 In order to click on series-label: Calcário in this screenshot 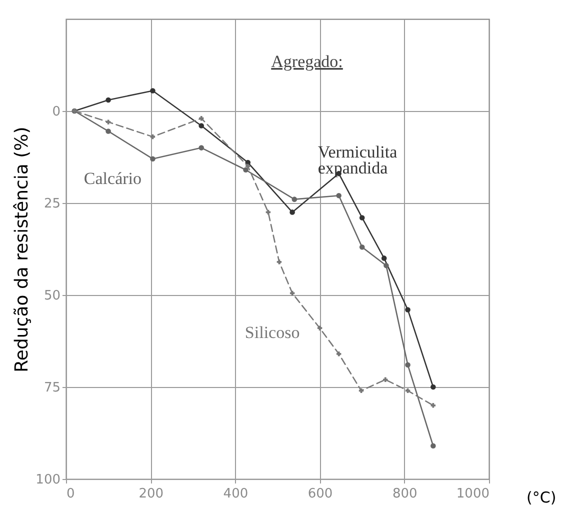, I will do `click(113, 178)`.